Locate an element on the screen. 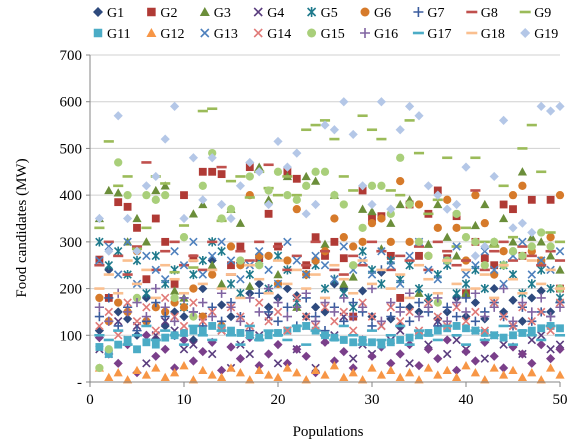 The image size is (568, 439). legend-item-G8: G8 is located at coordinates (482, 13).